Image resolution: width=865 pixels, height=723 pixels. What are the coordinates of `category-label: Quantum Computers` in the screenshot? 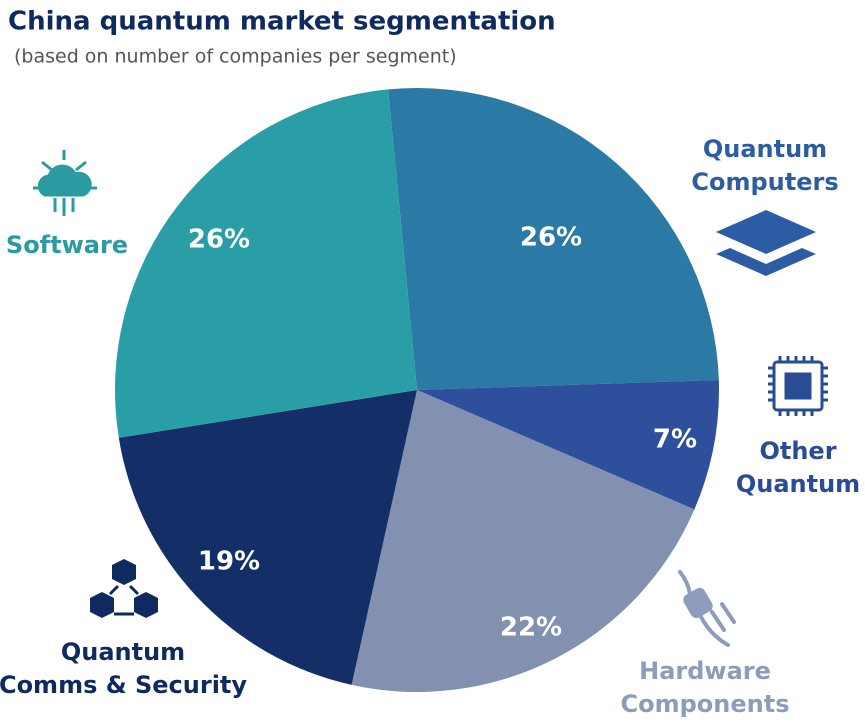 It's located at (764, 165).